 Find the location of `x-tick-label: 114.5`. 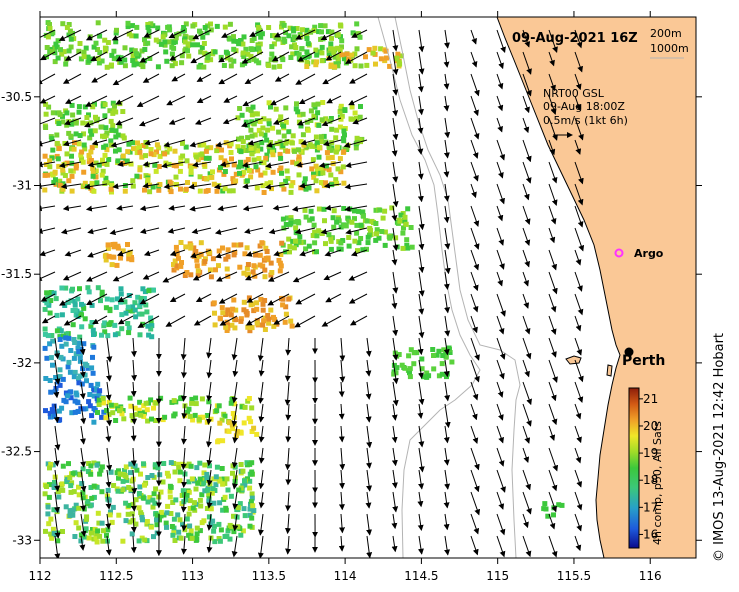

x-tick-label: 114.5 is located at coordinates (421, 576).